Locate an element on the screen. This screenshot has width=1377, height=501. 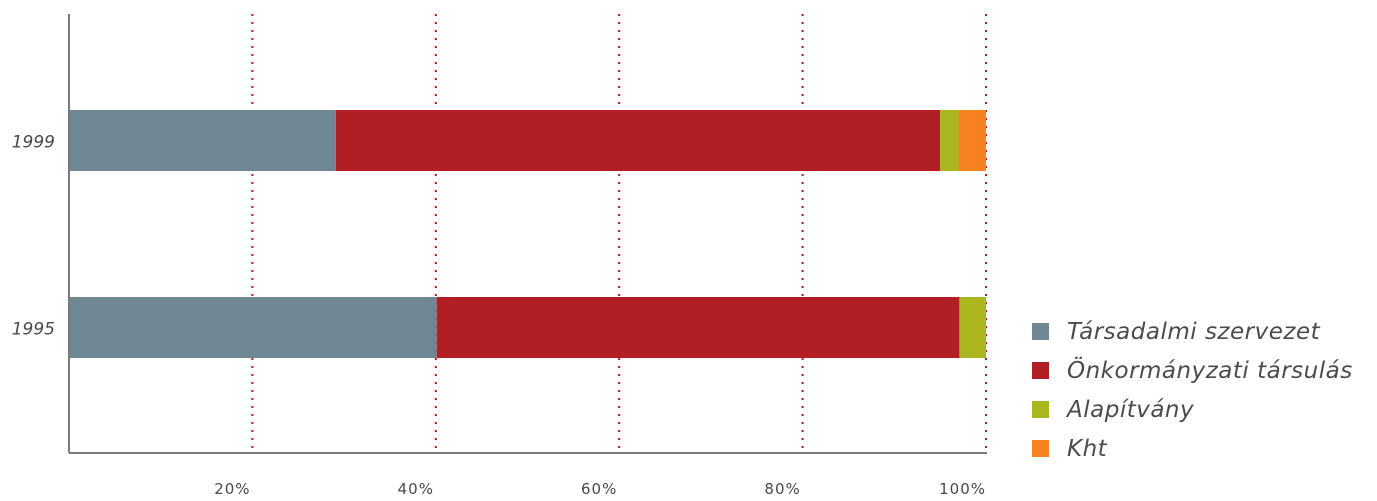
x-tick-label: 60% is located at coordinates (599, 488).